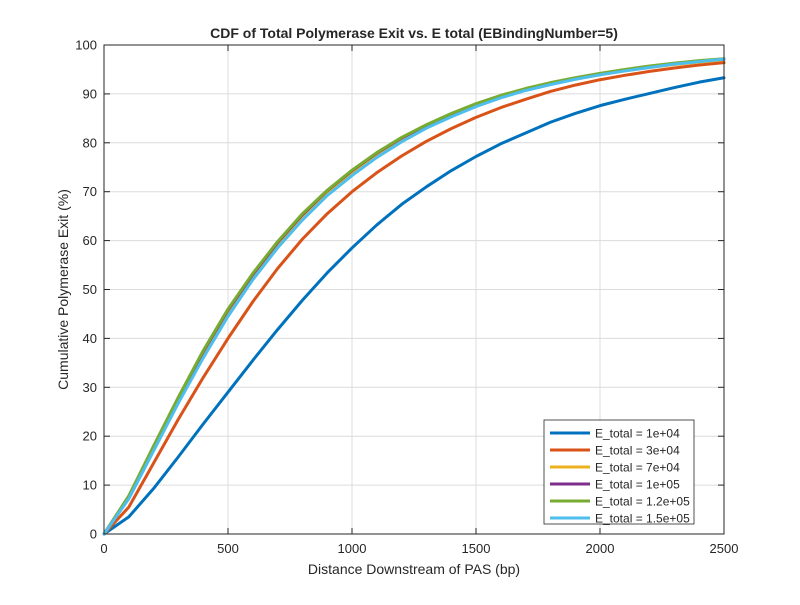  Describe the element at coordinates (476, 548) in the screenshot. I see `x-tick-label: 1500` at that location.